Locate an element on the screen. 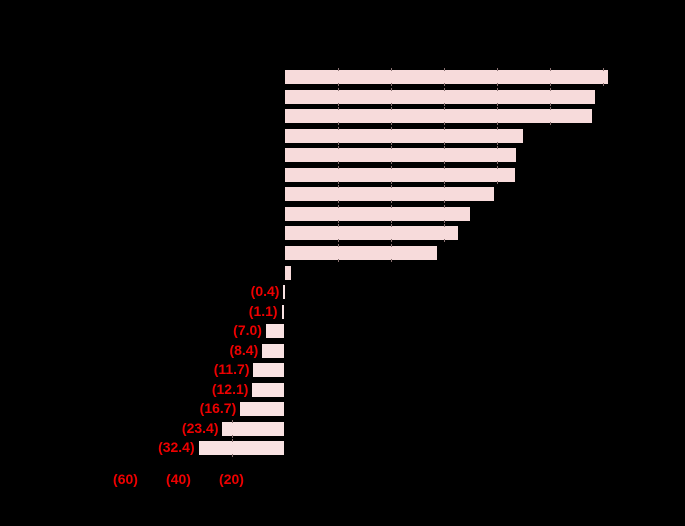  bar-value-label: (0.4) is located at coordinates (265, 291).